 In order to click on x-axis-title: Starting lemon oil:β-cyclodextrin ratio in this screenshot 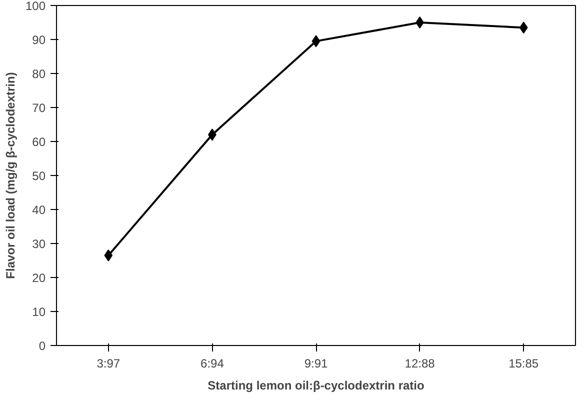, I will do `click(316, 385)`.